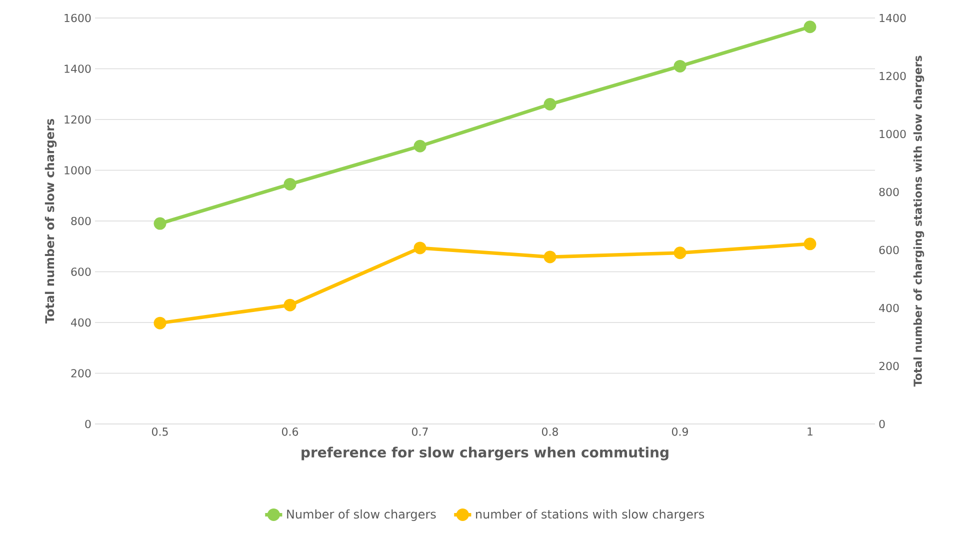 This screenshot has width=953, height=537. I want to click on y-tick-label: 400, so click(81, 322).